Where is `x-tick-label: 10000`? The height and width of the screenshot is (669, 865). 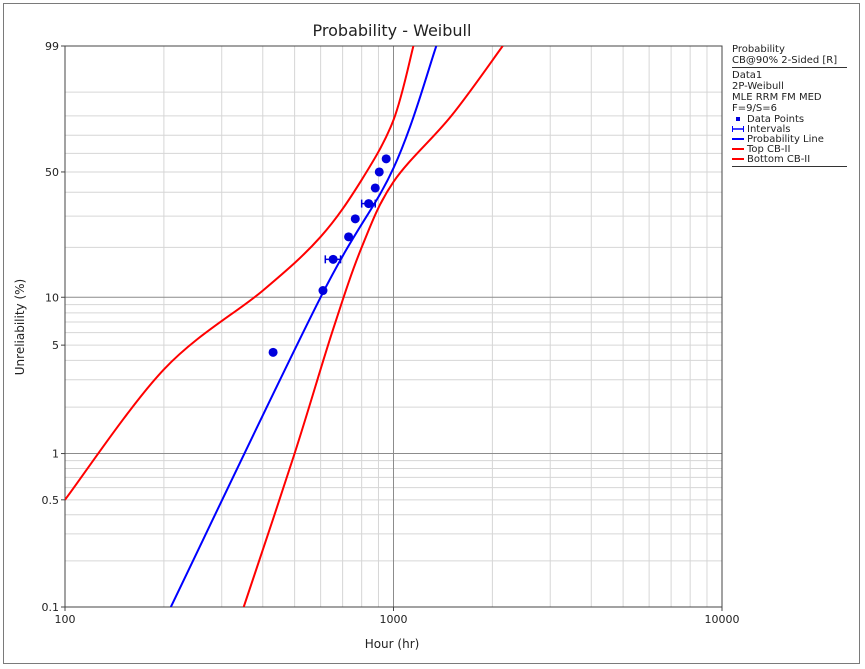 x-tick-label: 10000 is located at coordinates (722, 619).